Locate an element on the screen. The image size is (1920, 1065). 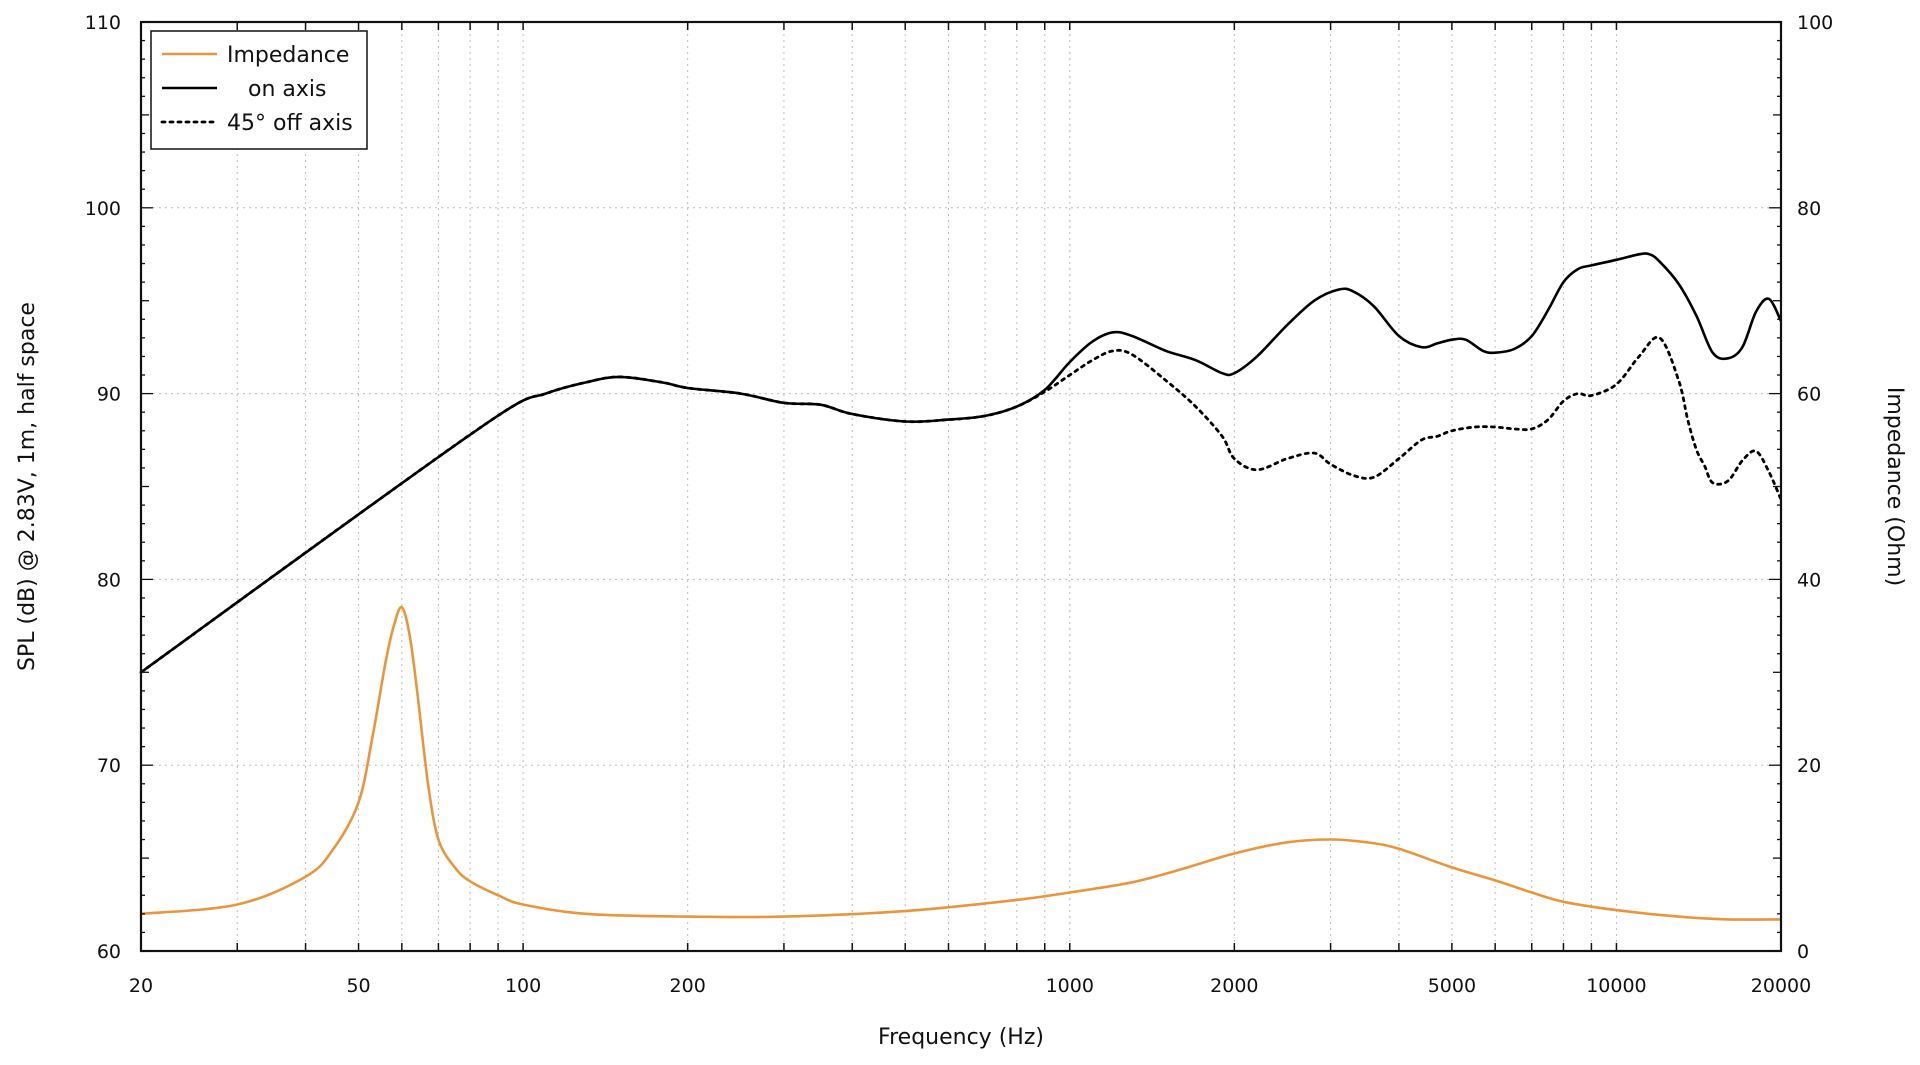
y-right-tick-label: 20 is located at coordinates (1809, 766).